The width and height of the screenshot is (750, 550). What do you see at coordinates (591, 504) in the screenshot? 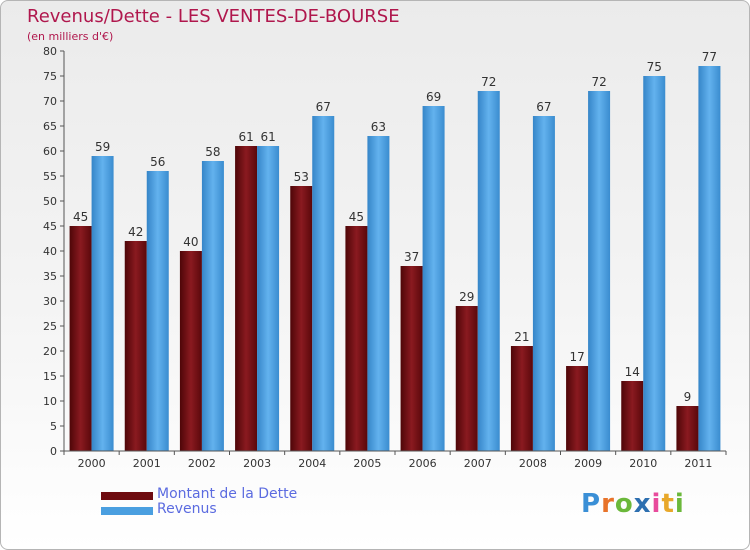
I see `logo-letter: P` at bounding box center [591, 504].